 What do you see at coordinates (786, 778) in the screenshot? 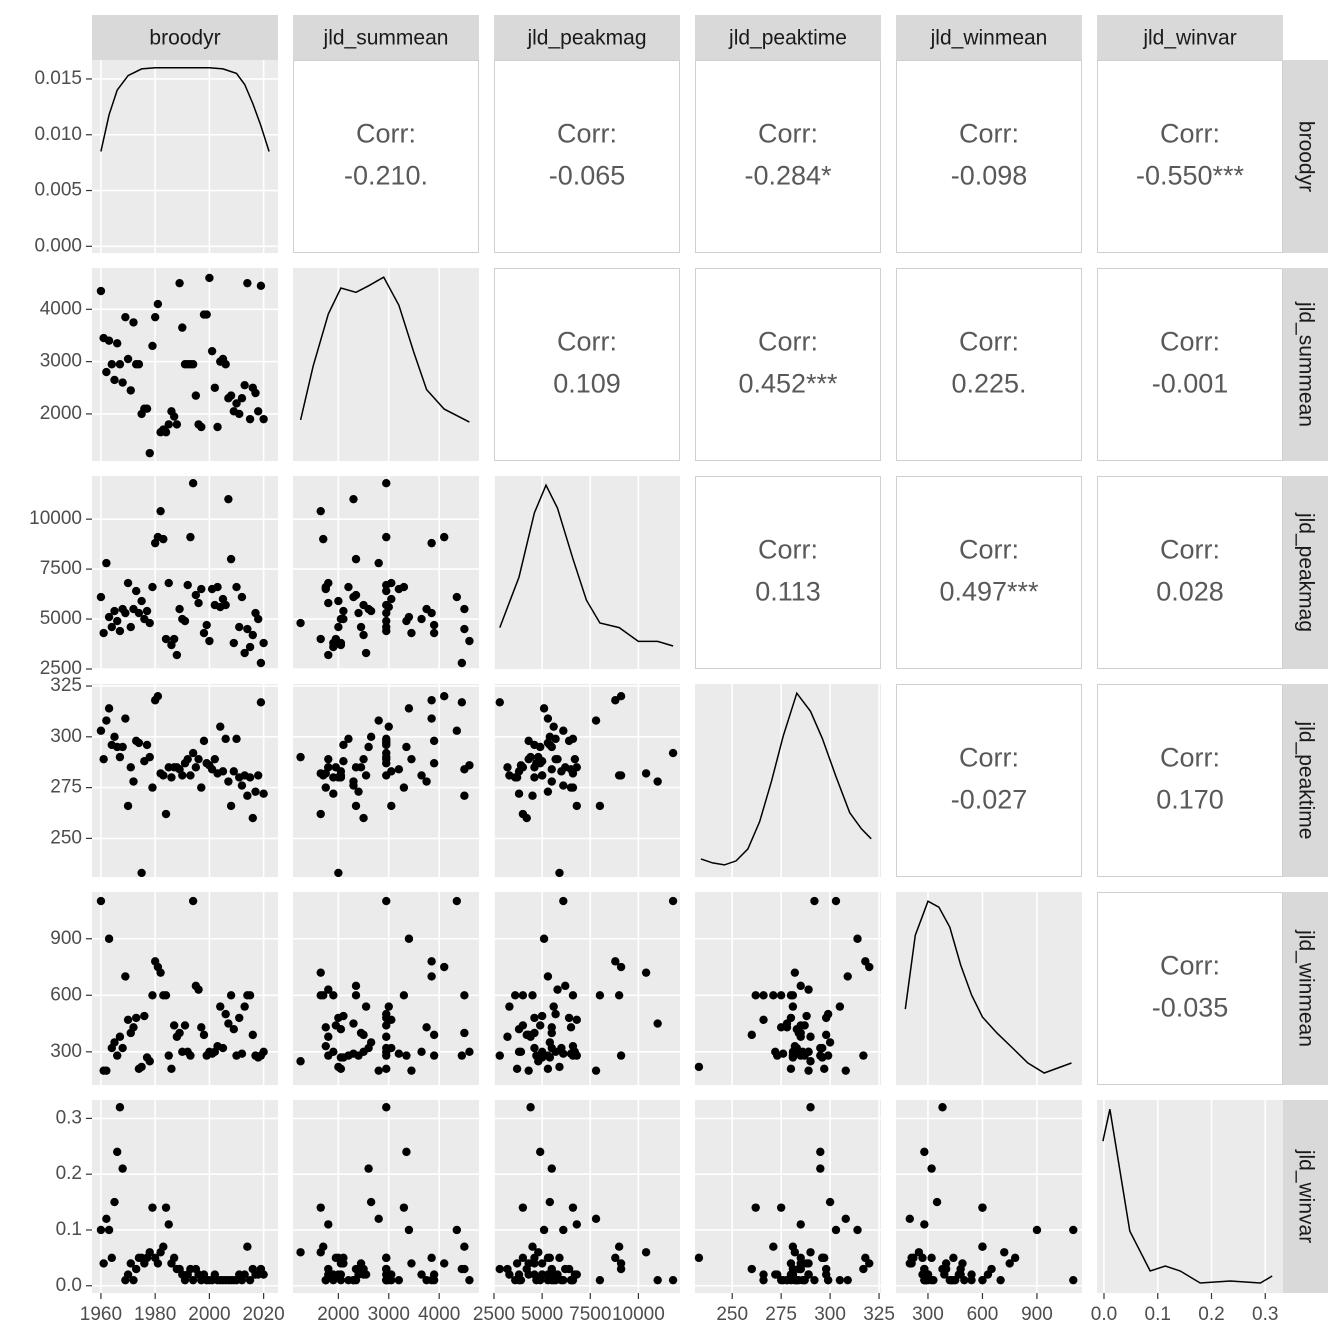
I see `density-line` at bounding box center [786, 778].